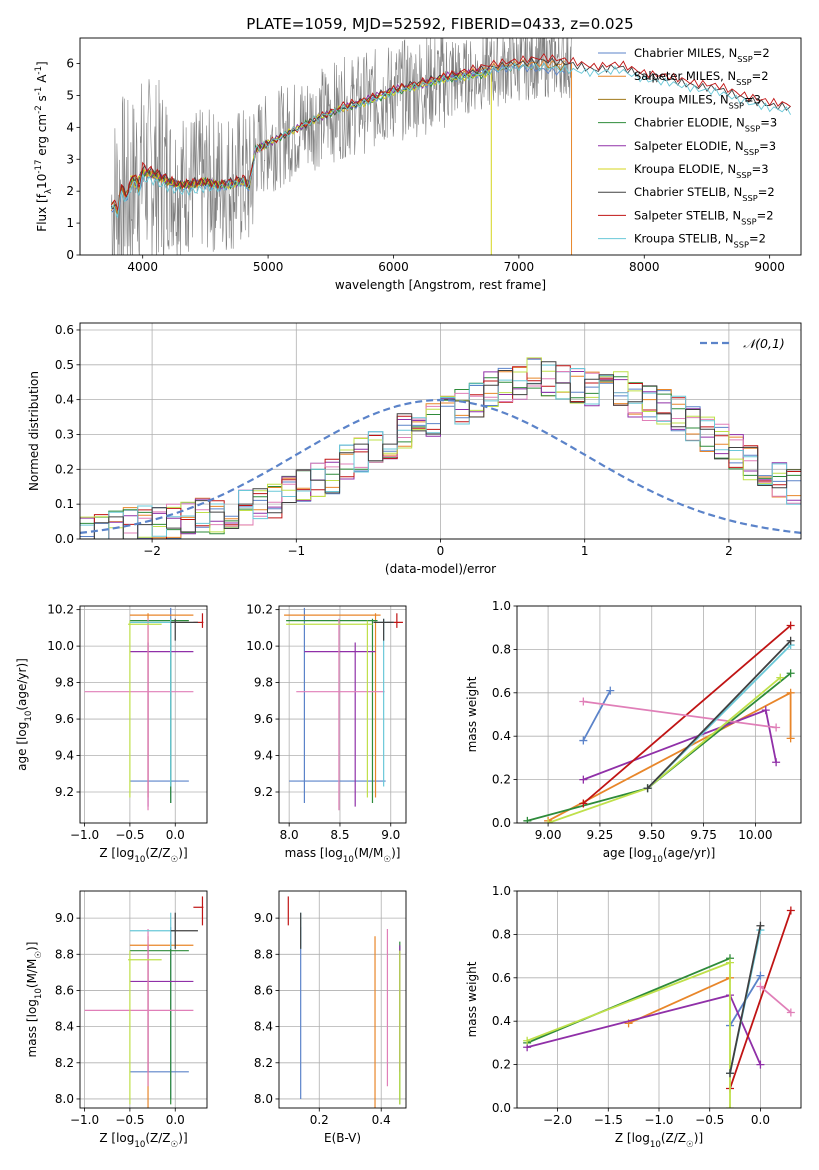  What do you see at coordinates (700, 241) in the screenshot?
I see `legend-label: Kroupa STELIB, NSSP=2` at bounding box center [700, 241].